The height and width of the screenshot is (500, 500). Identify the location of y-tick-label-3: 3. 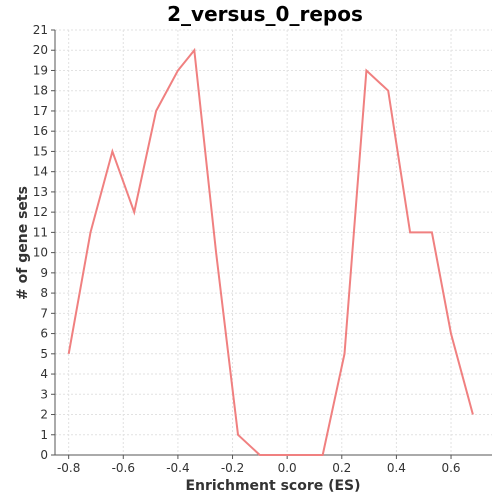
(44, 394).